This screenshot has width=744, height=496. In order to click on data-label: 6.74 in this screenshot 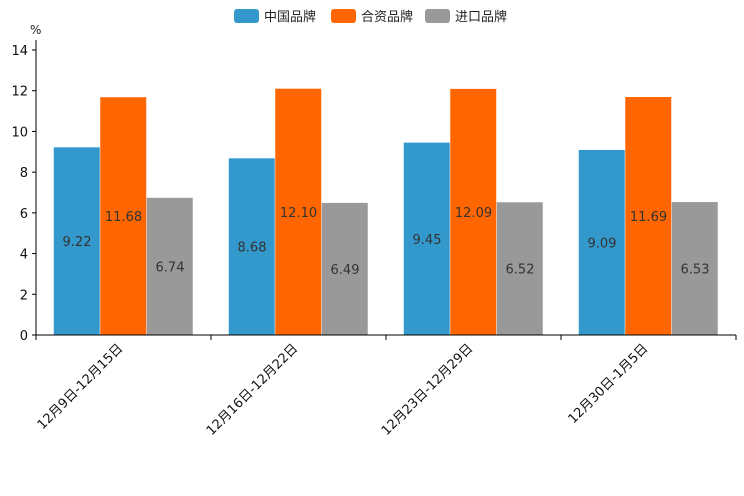, I will do `click(170, 267)`.